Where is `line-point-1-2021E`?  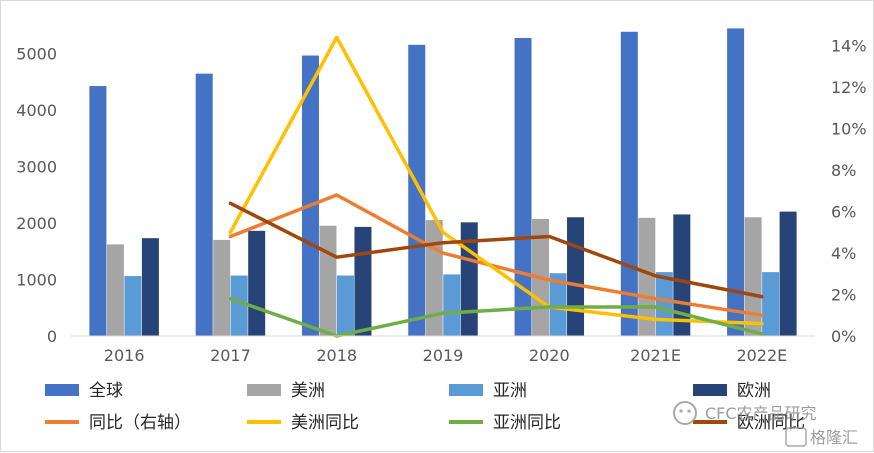 line-point-1-2021E is located at coordinates (656, 299).